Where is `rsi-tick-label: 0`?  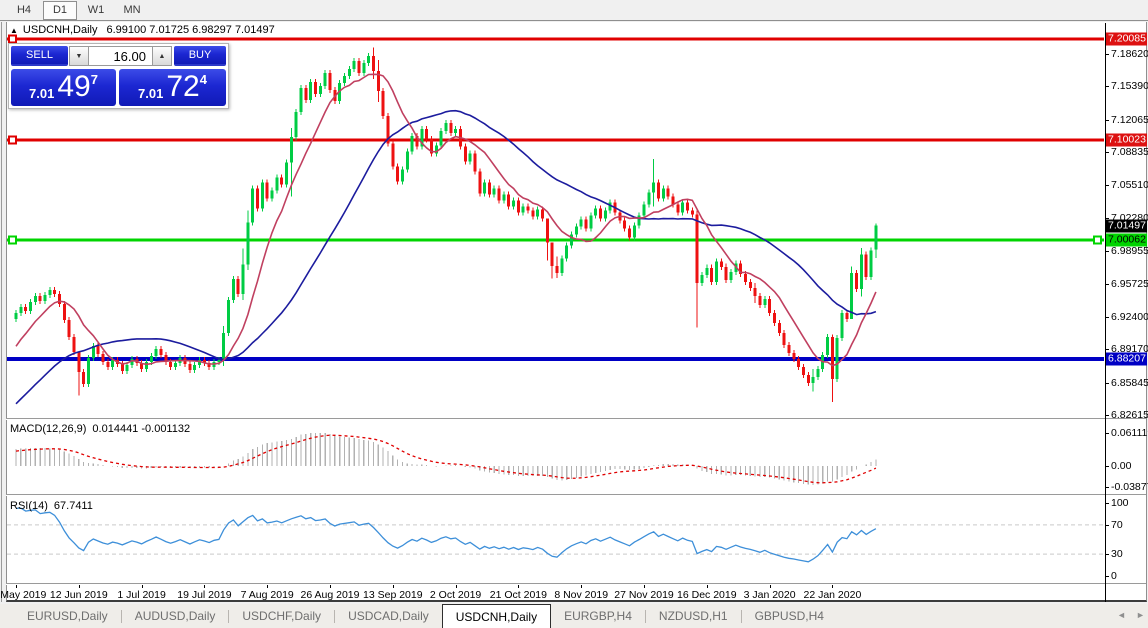 rsi-tick-label: 0 is located at coordinates (1114, 576).